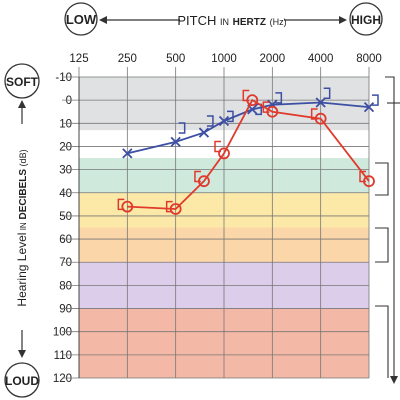 This screenshot has width=400, height=400. Describe the element at coordinates (62, 333) in the screenshot. I see `y-tick-label: 100` at that location.